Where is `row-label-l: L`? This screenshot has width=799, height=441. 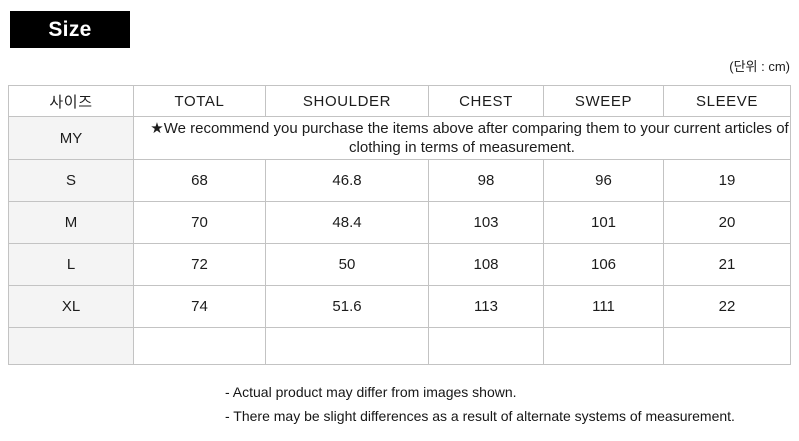
row-label-l: L is located at coordinates (71, 264).